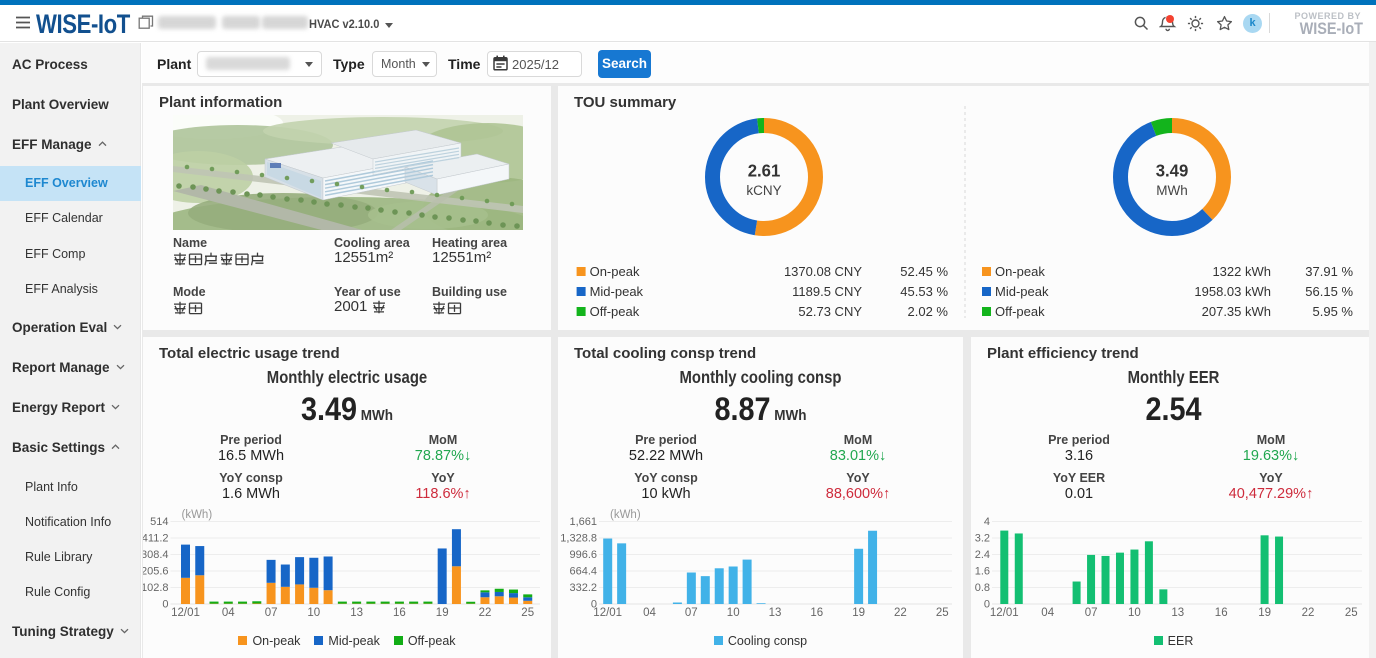 The height and width of the screenshot is (658, 1376). I want to click on svg-text: 1322 kWh, so click(1241, 271).